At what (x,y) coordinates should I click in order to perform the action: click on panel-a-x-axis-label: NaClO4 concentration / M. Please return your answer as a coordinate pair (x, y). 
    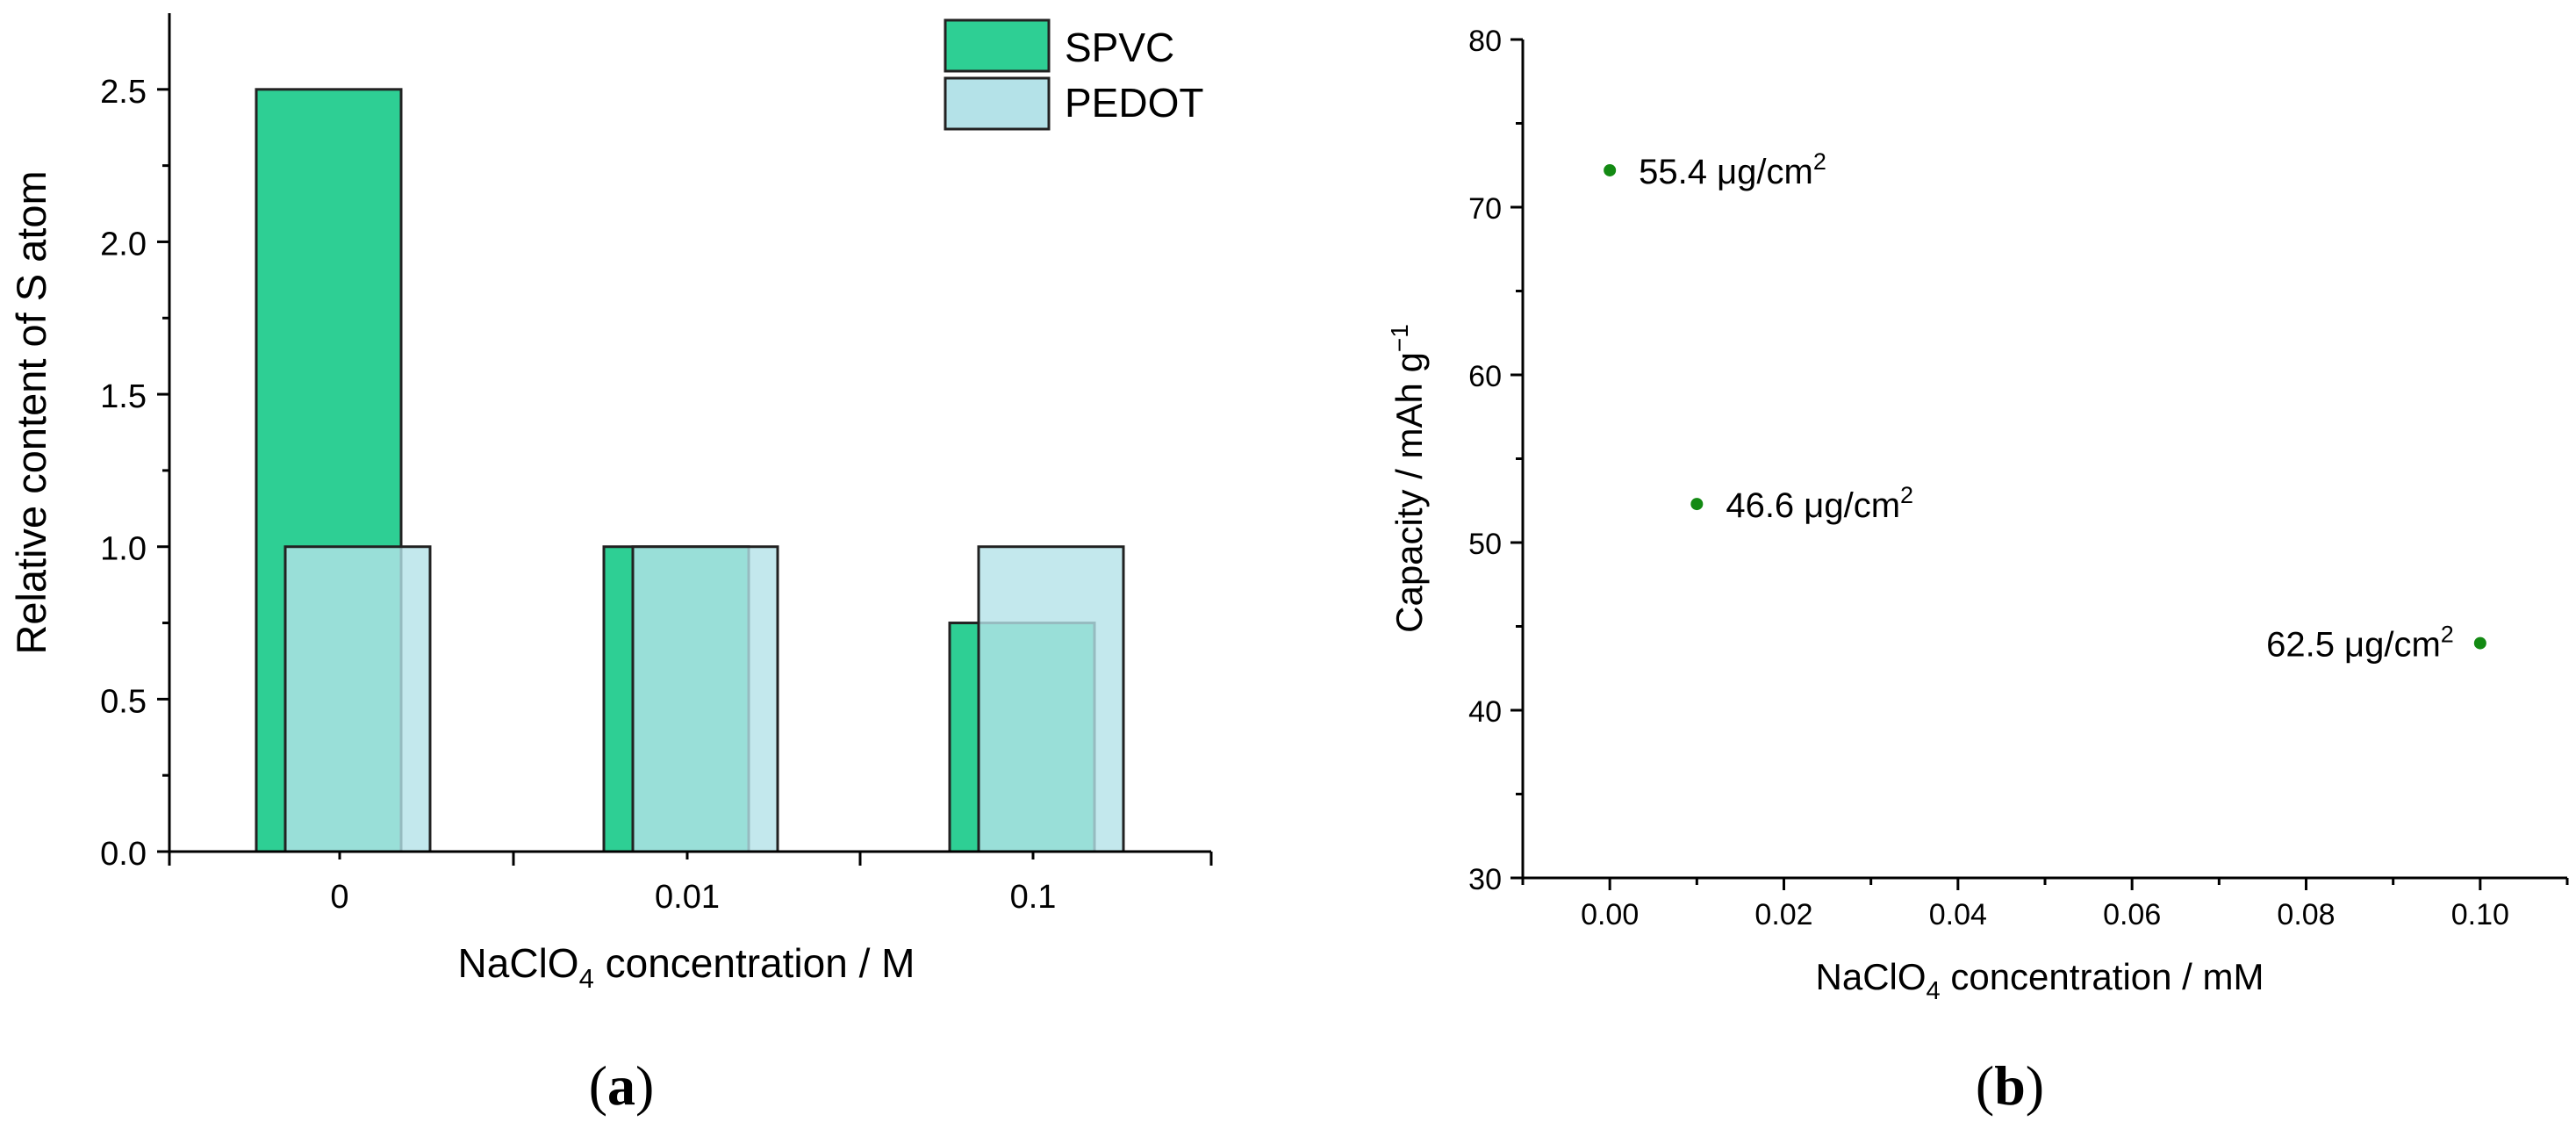
    Looking at the image, I should click on (687, 967).